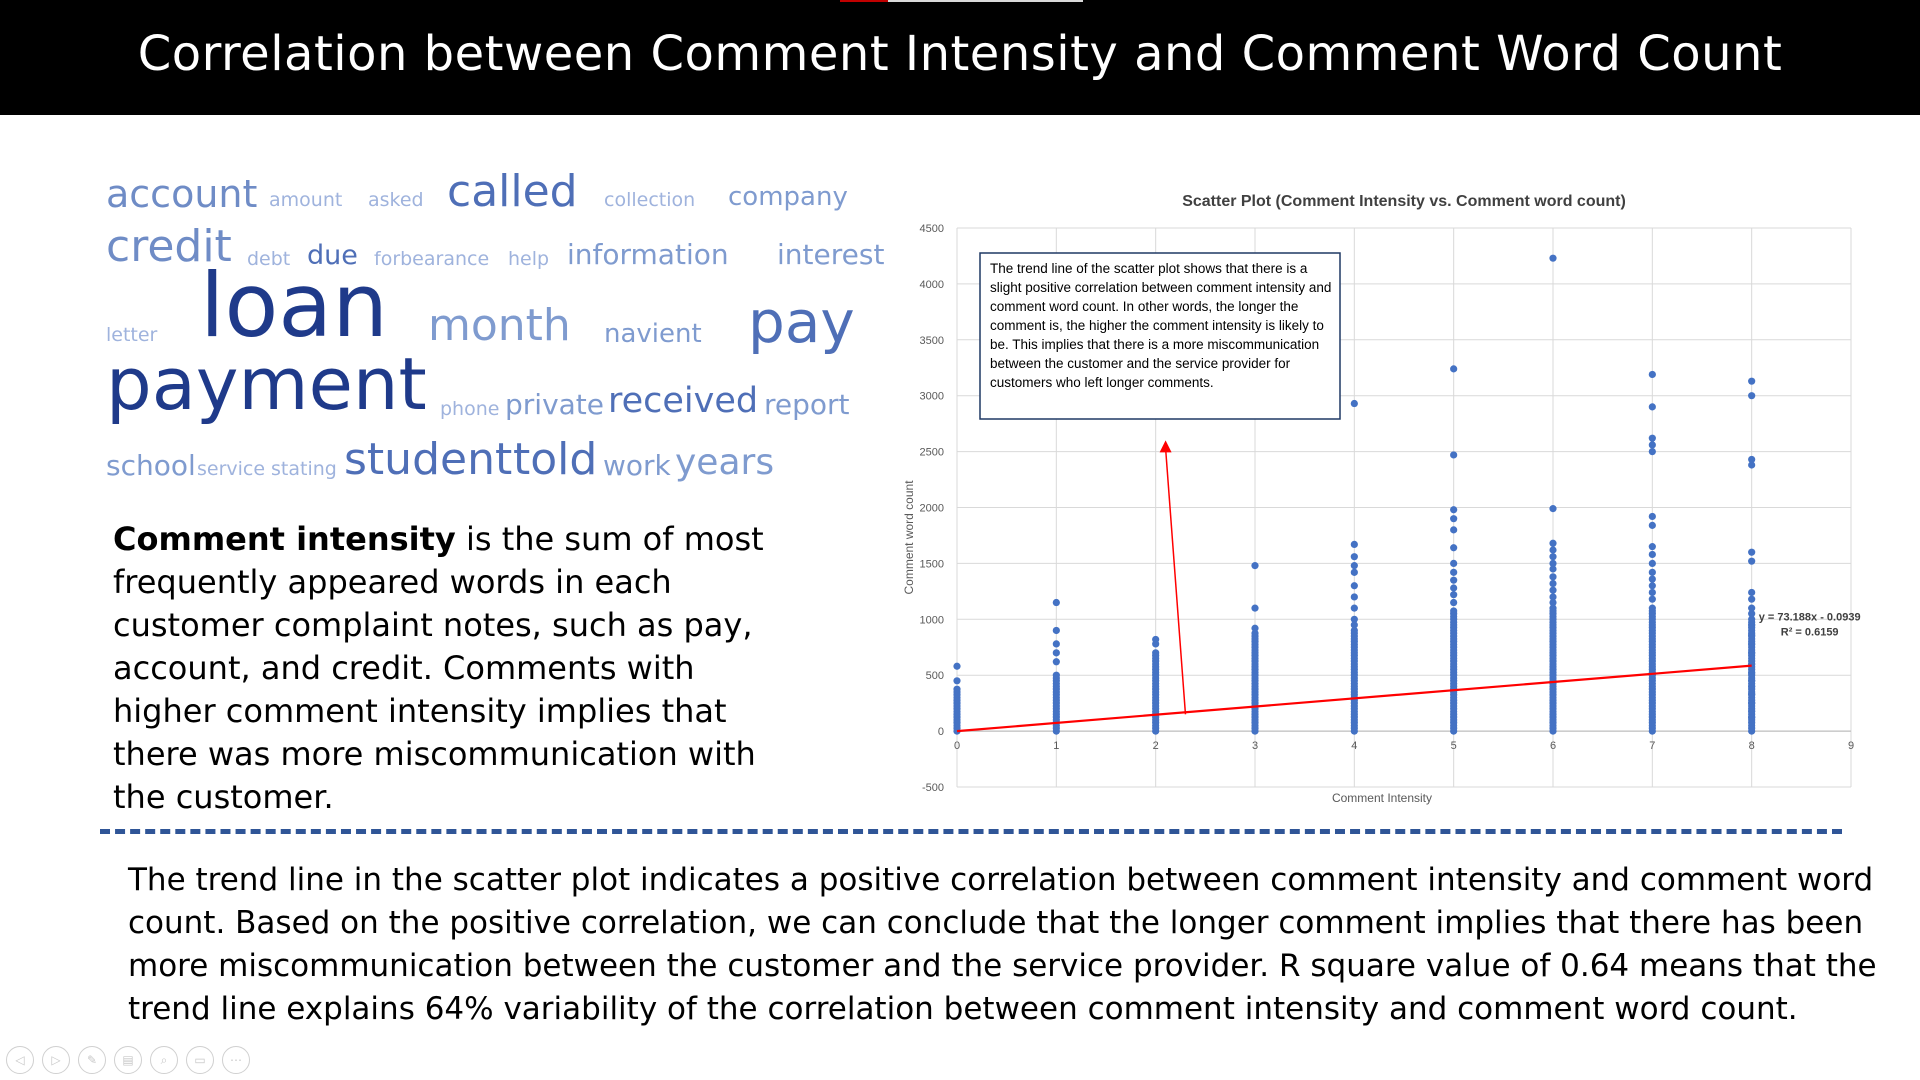 The image size is (1920, 1080). I want to click on cloud-word-help: help, so click(529, 259).